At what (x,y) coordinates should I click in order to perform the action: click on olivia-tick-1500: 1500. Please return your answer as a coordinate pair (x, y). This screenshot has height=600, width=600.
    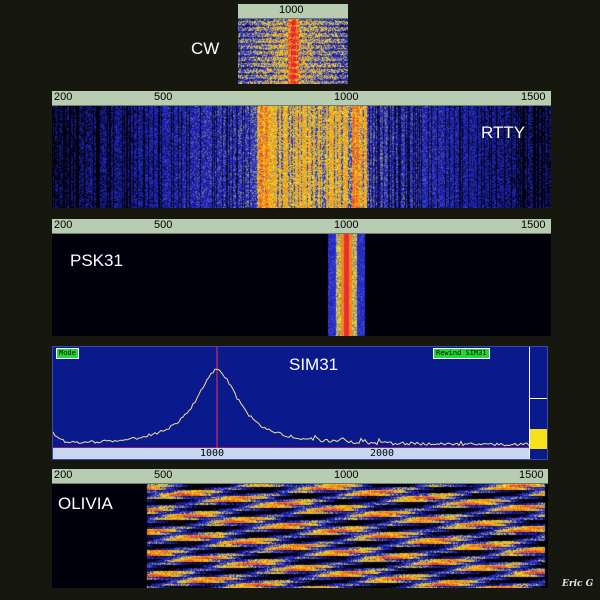
    Looking at the image, I should click on (531, 475).